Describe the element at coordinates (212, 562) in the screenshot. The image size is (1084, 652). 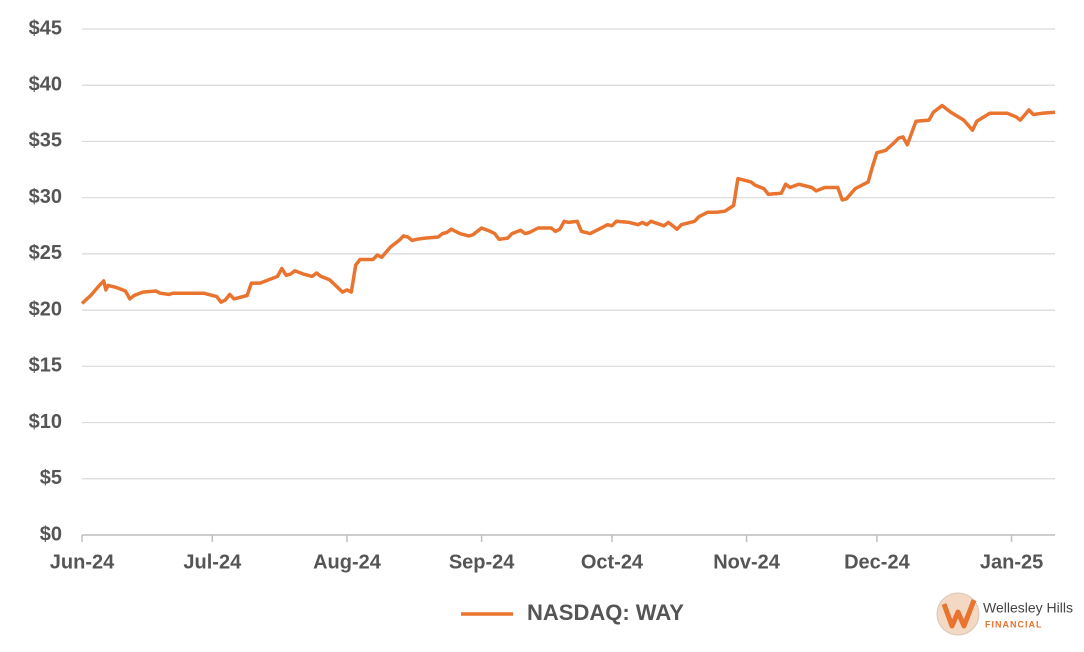
I see `x-tick-label: Jul-24` at that location.